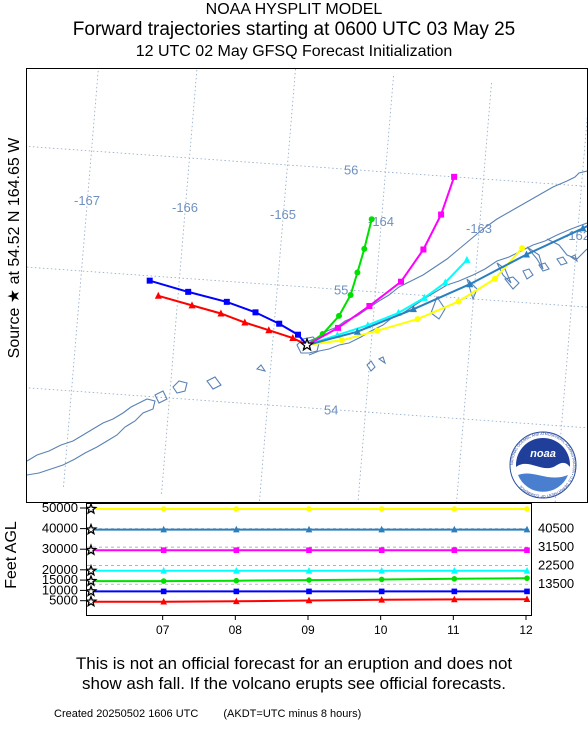 The height and width of the screenshot is (730, 588). Describe the element at coordinates (526, 630) in the screenshot. I see `x-tick-label: 12` at that location.